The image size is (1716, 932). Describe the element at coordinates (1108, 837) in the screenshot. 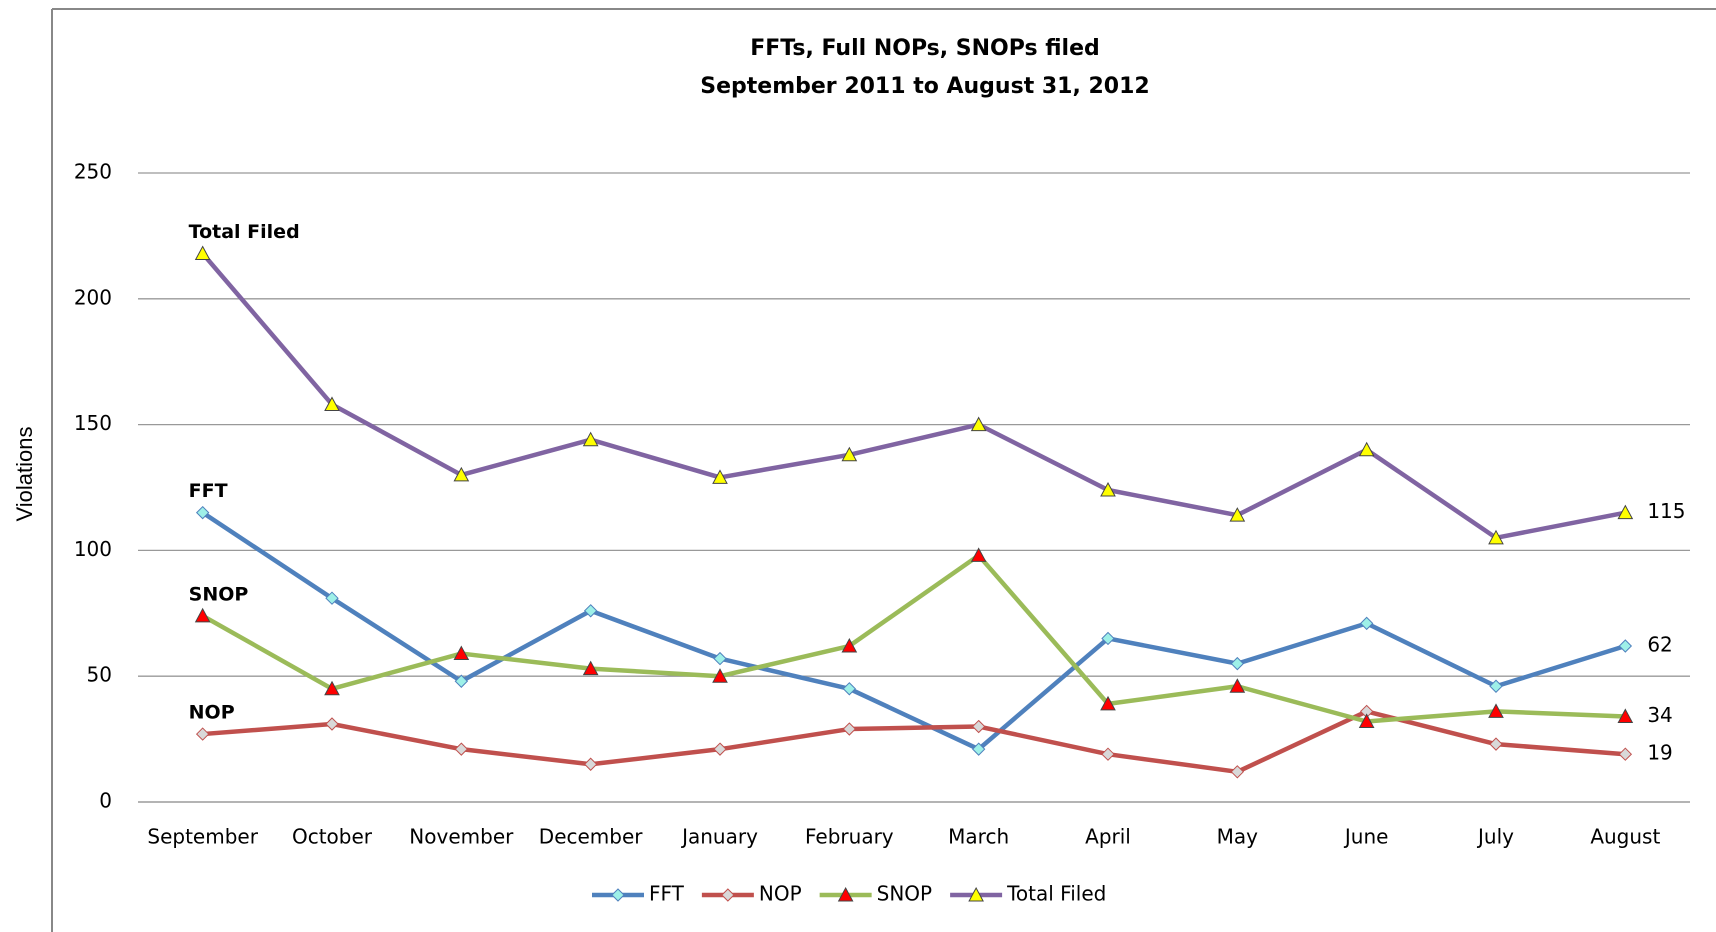

I see `x-tick-label: April` at that location.